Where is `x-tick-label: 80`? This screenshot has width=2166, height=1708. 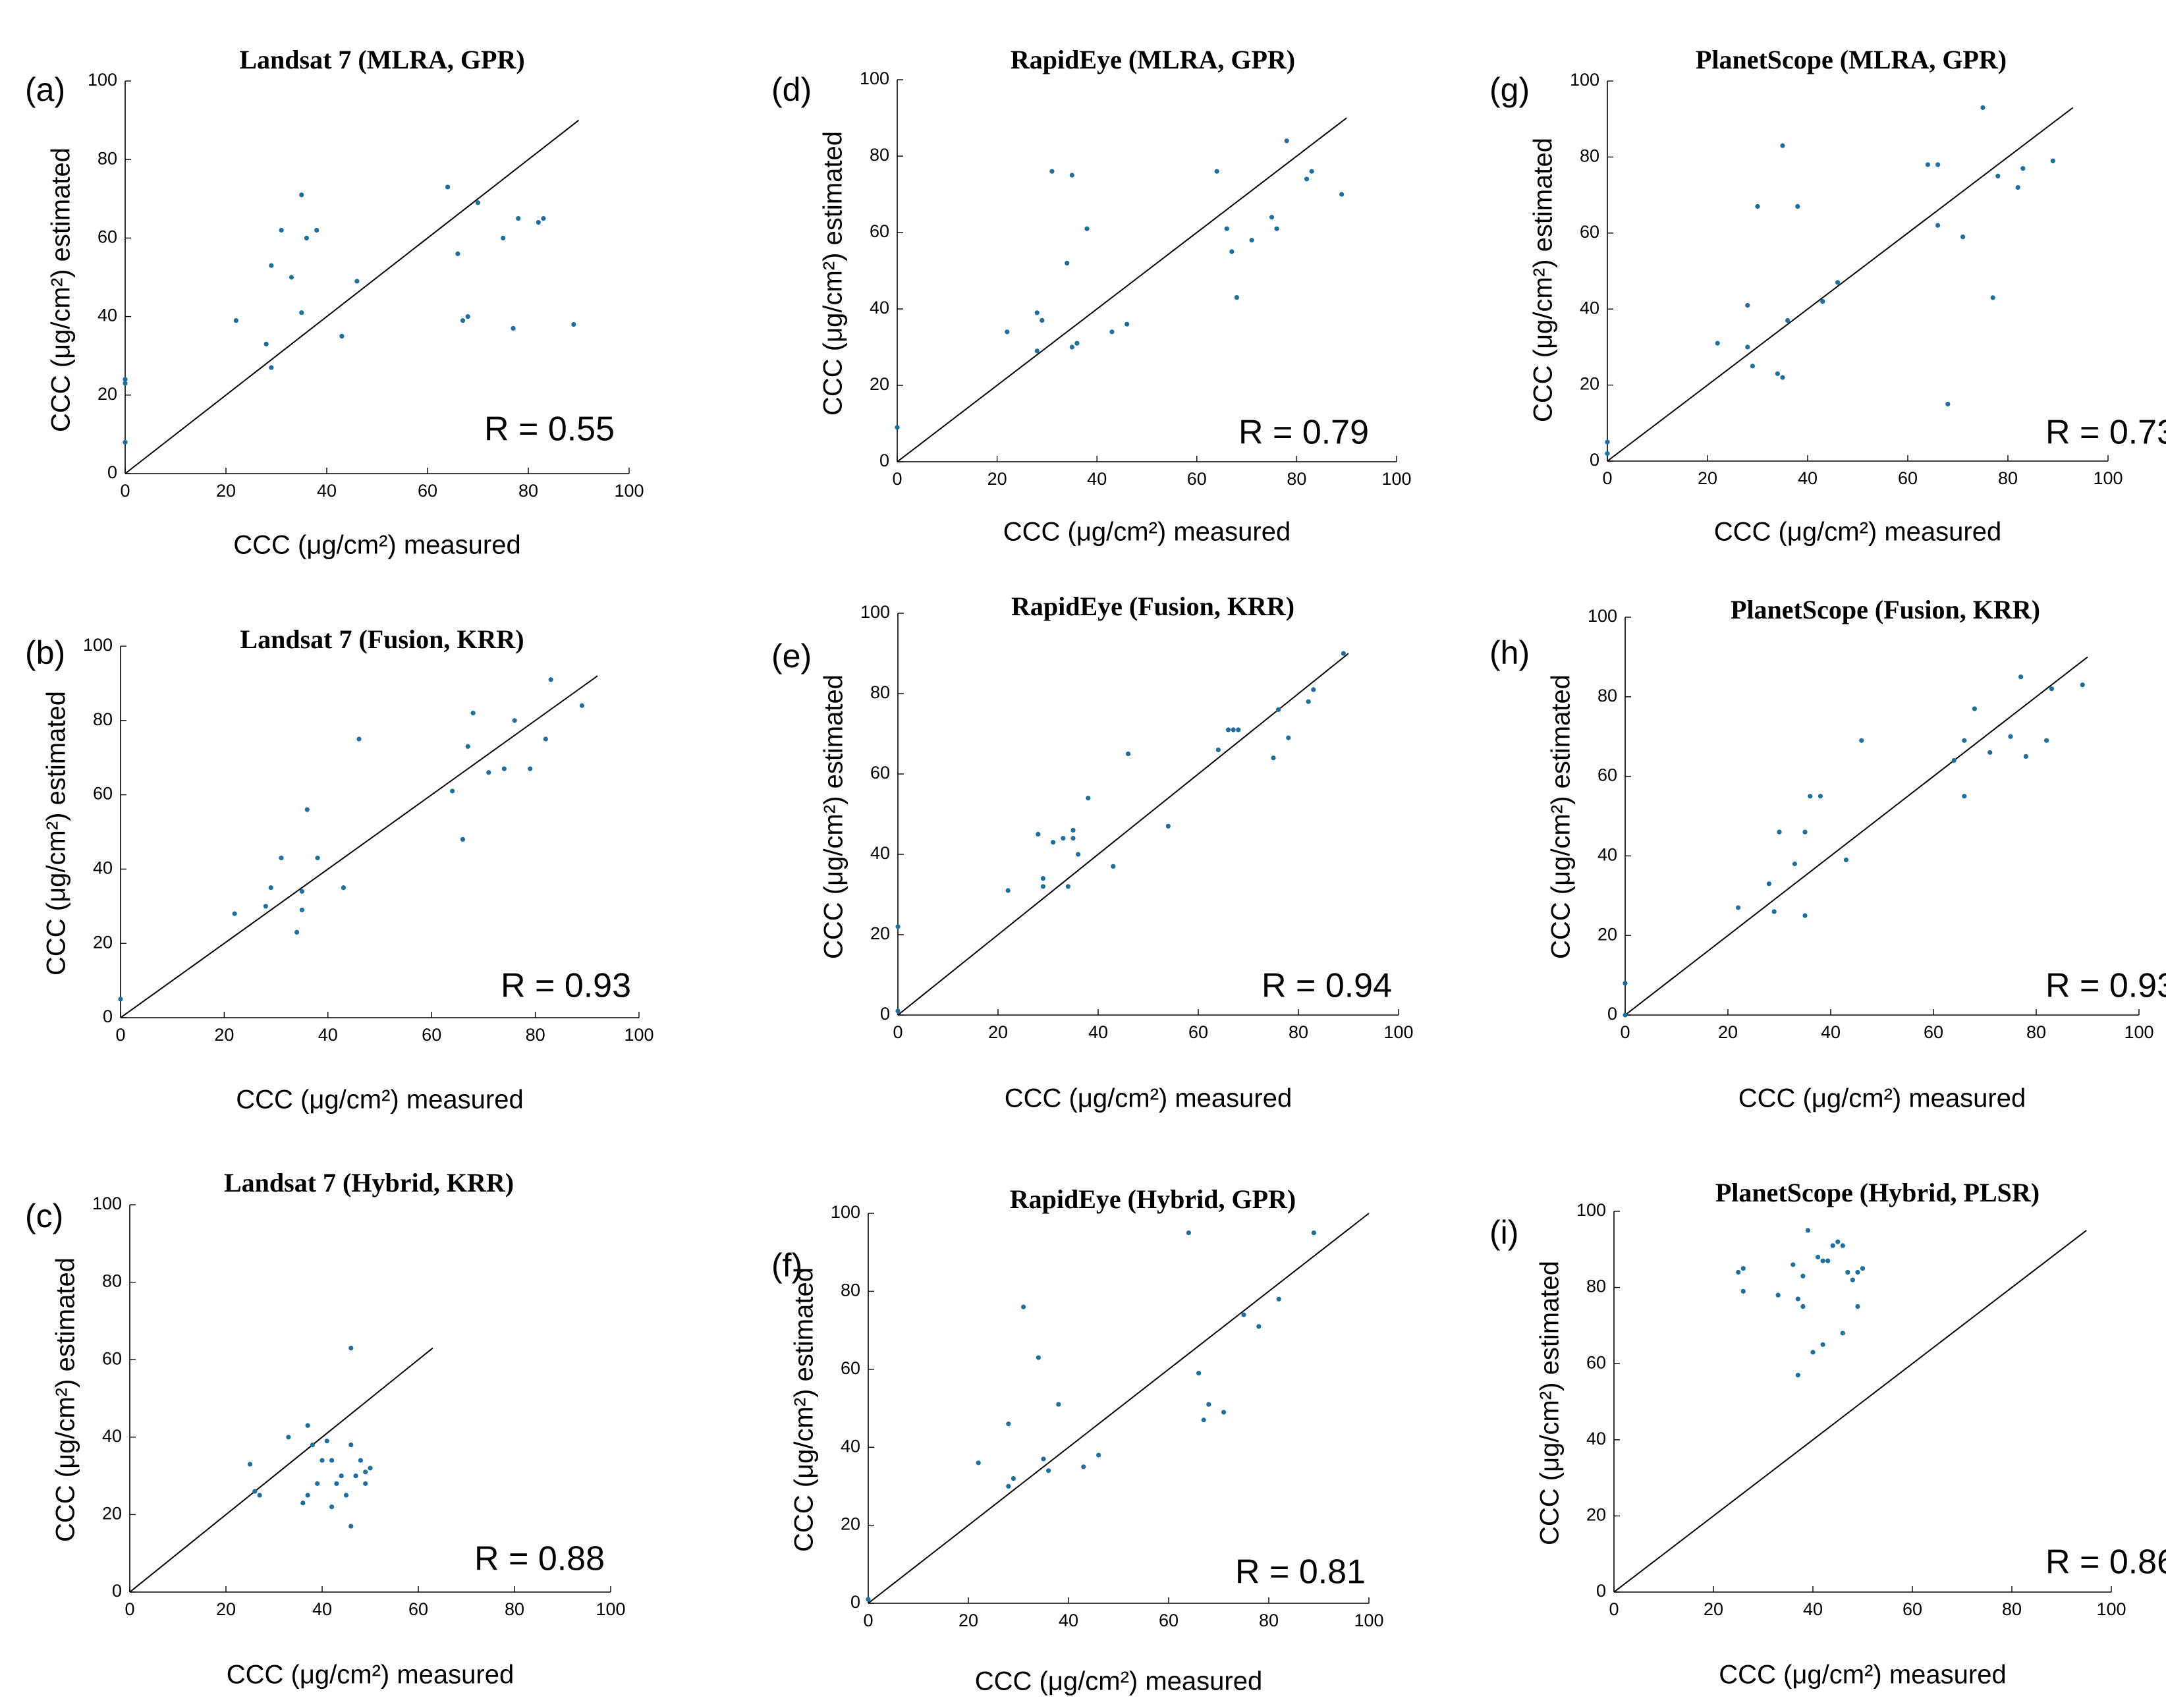 x-tick-label: 80 is located at coordinates (2012, 1609).